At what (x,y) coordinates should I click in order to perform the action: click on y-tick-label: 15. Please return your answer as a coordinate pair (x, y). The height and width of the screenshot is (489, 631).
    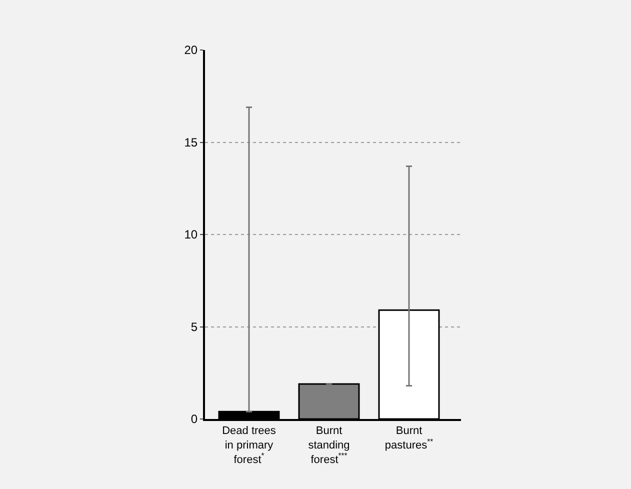
    Looking at the image, I should click on (191, 142).